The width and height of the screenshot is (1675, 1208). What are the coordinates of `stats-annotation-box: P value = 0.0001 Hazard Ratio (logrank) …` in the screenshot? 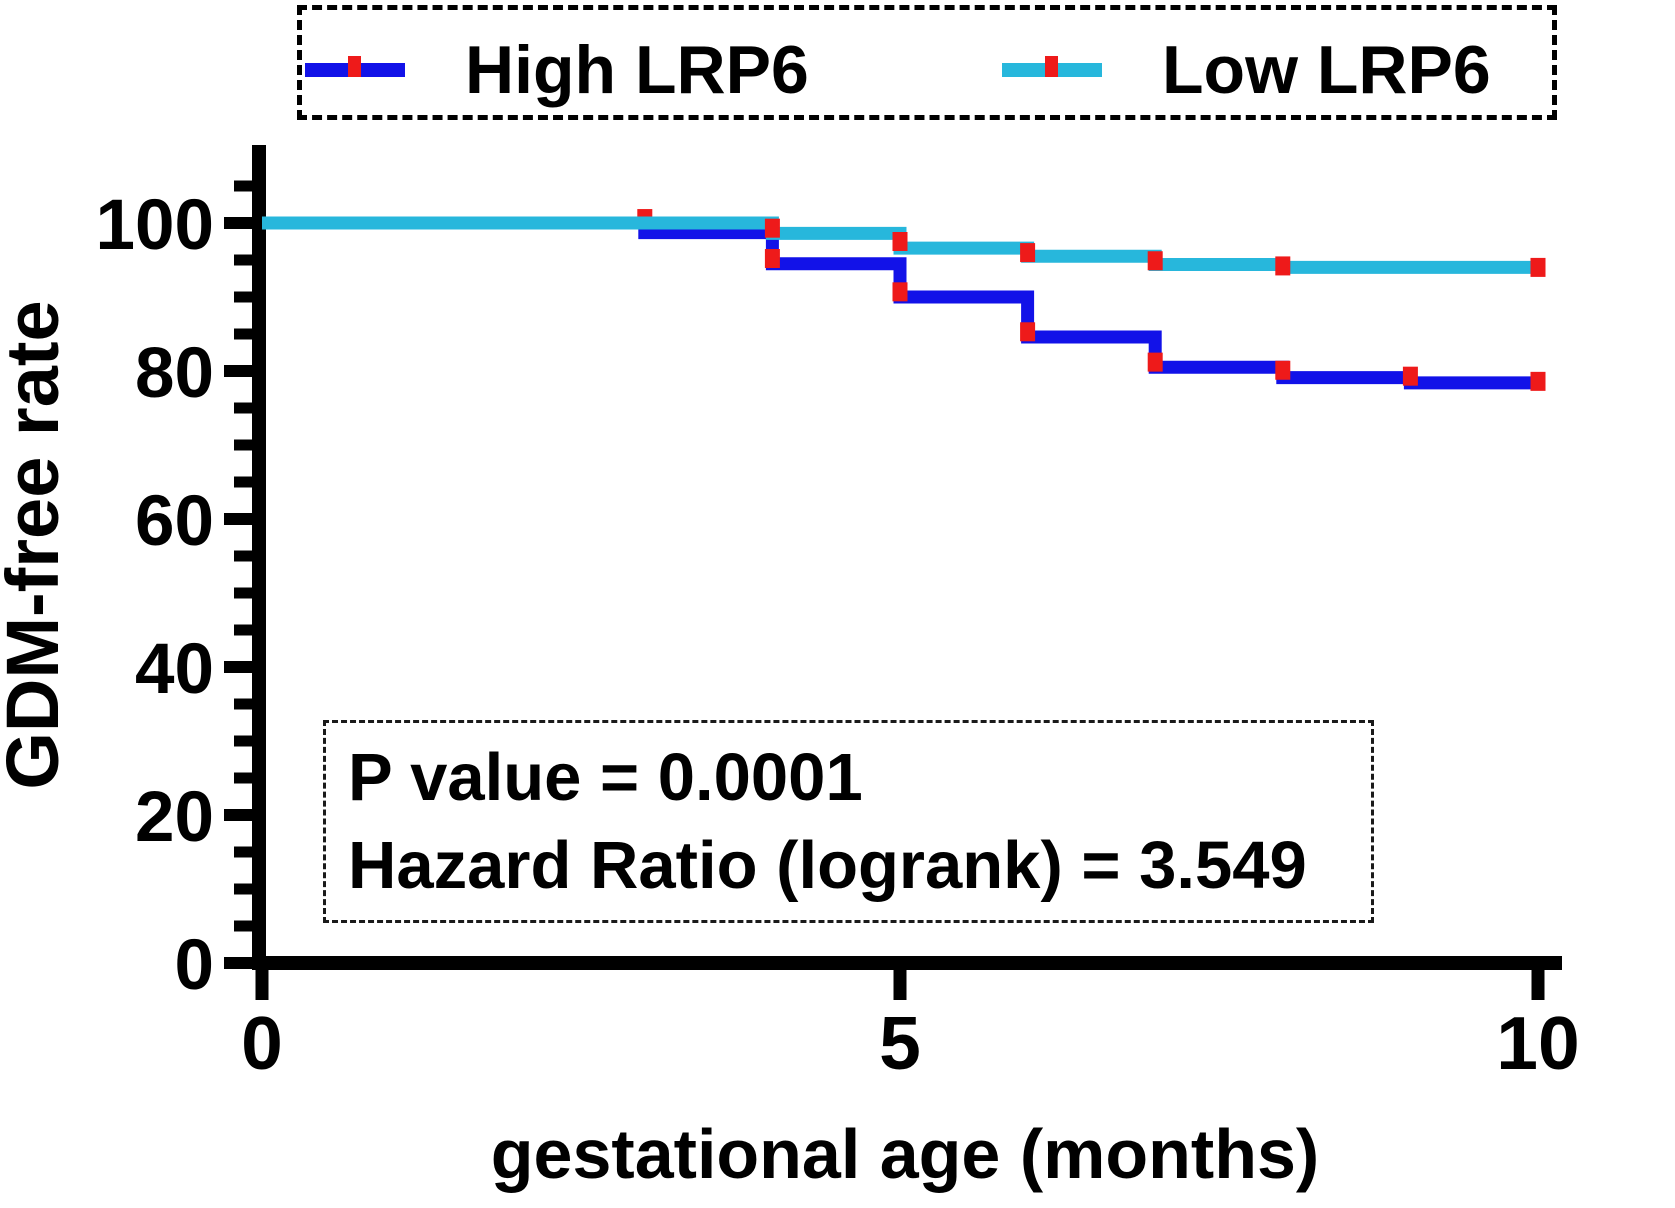 It's located at (848, 821).